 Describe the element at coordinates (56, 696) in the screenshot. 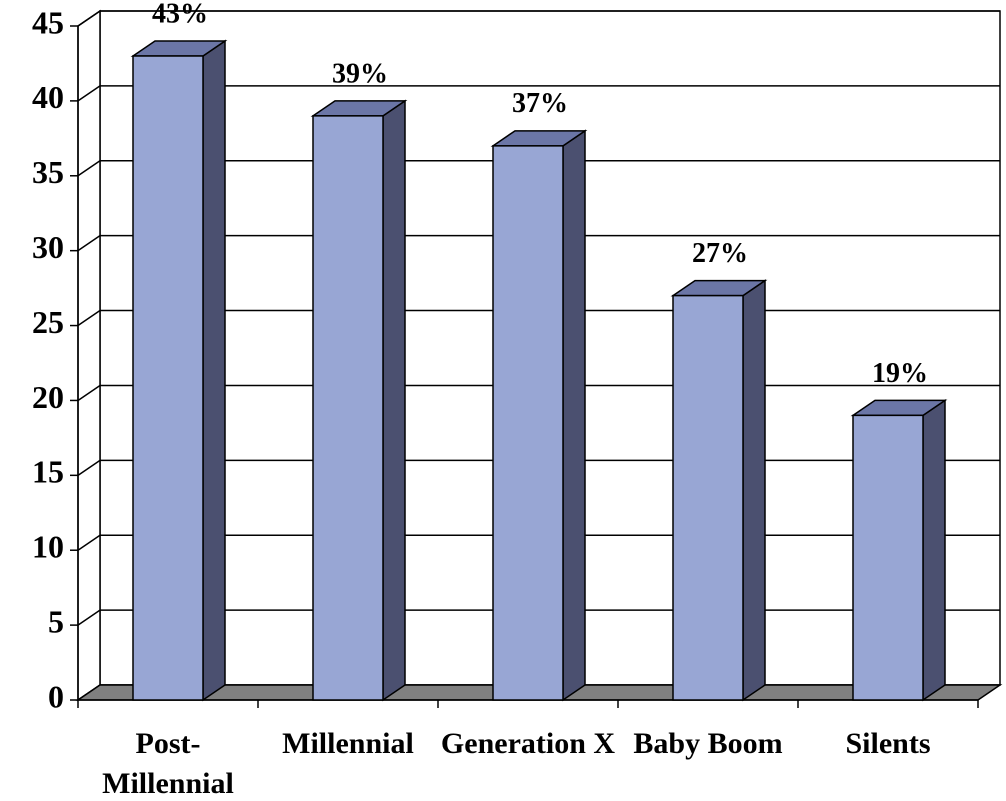

I see `y-tick-label: 0` at that location.